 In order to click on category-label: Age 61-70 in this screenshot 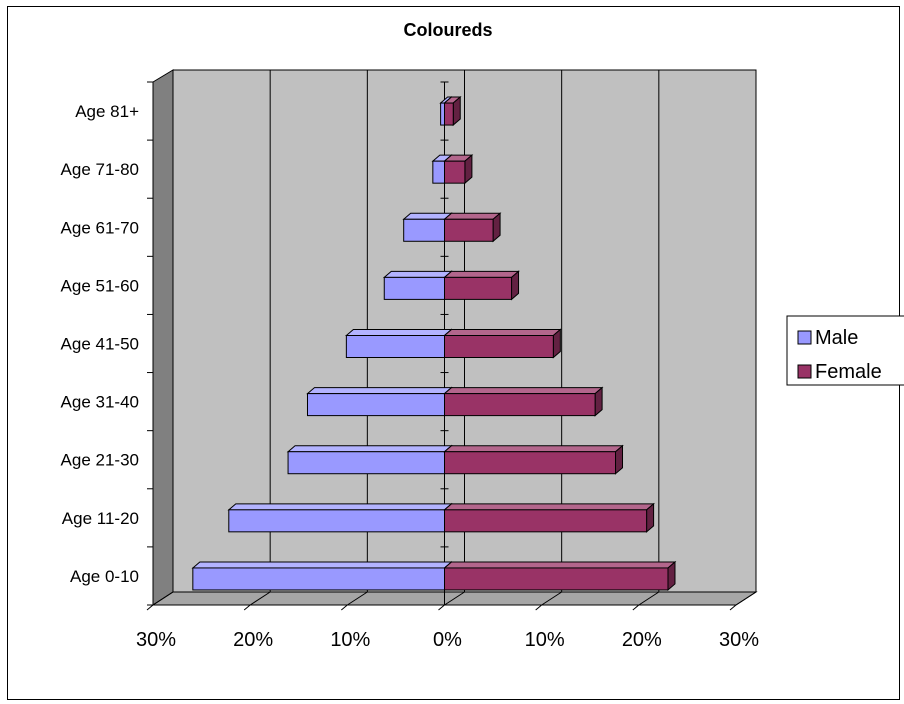, I will do `click(100, 227)`.